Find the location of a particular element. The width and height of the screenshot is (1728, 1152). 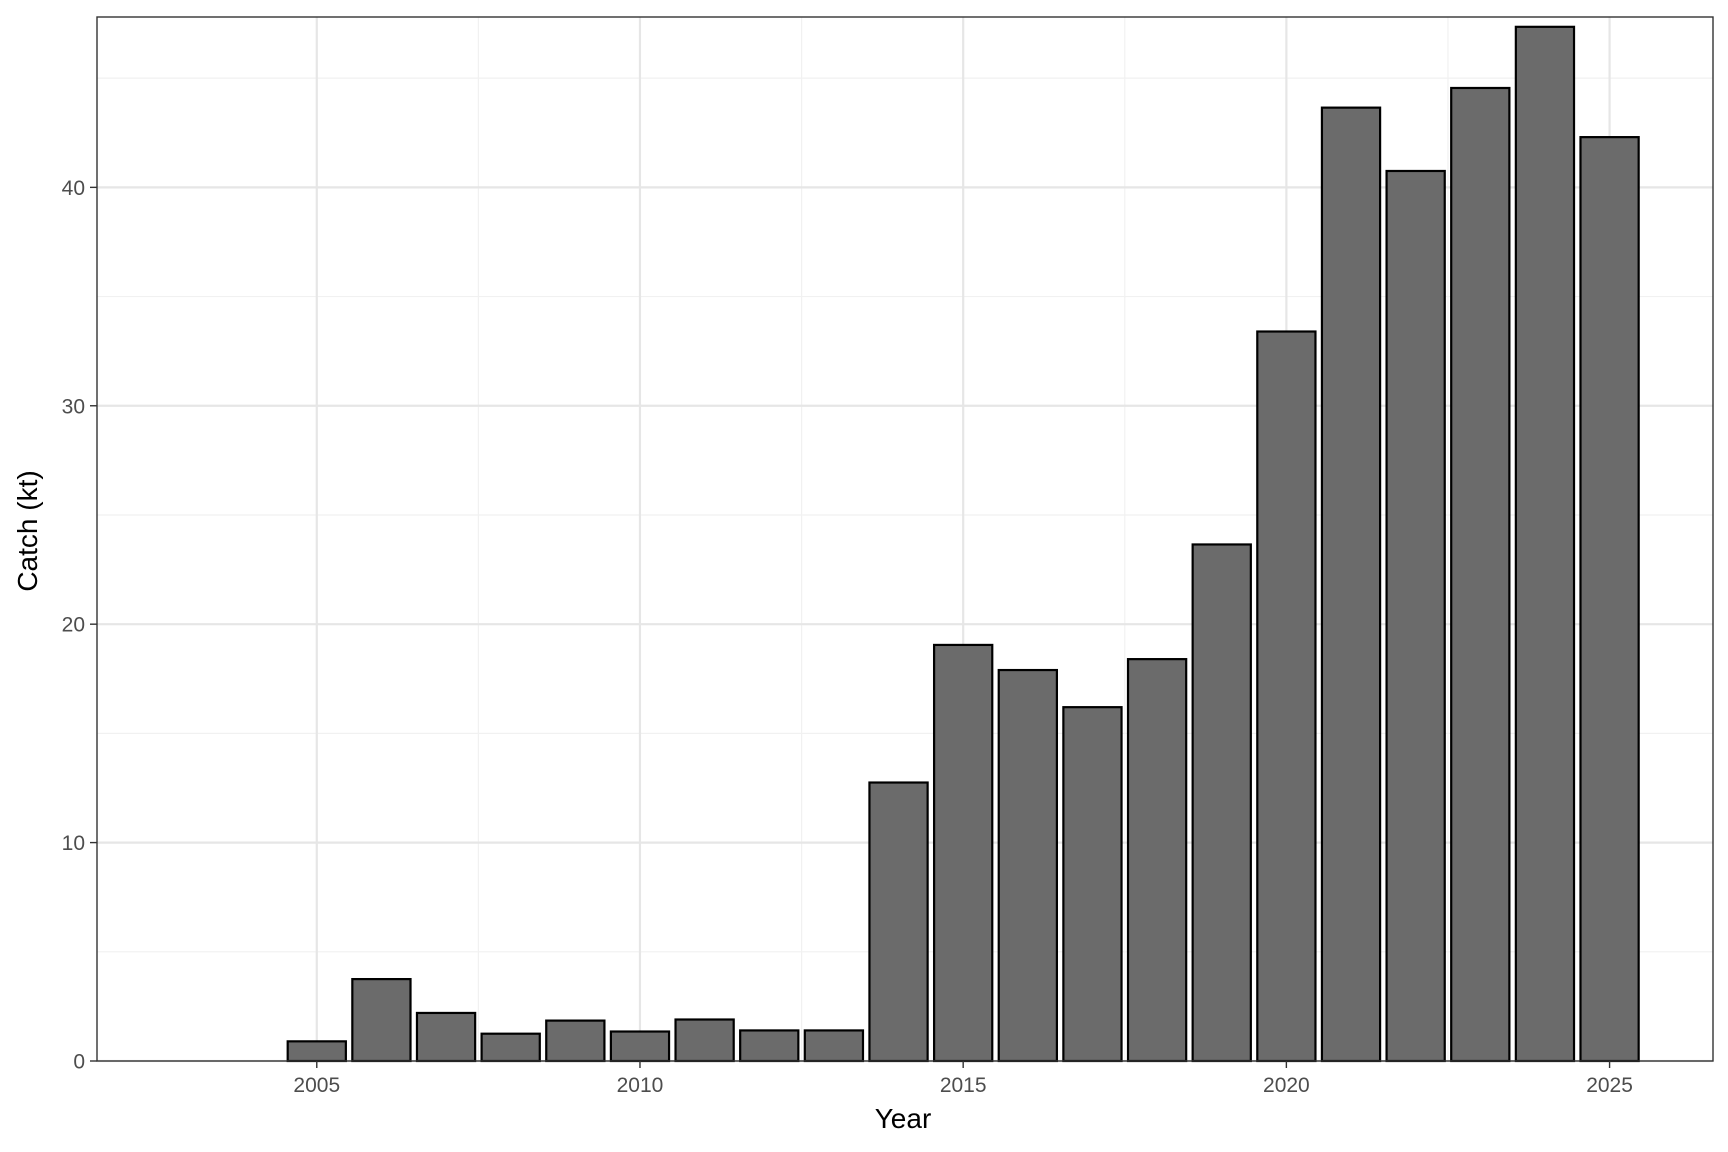

bar-2018 is located at coordinates (1157, 860).